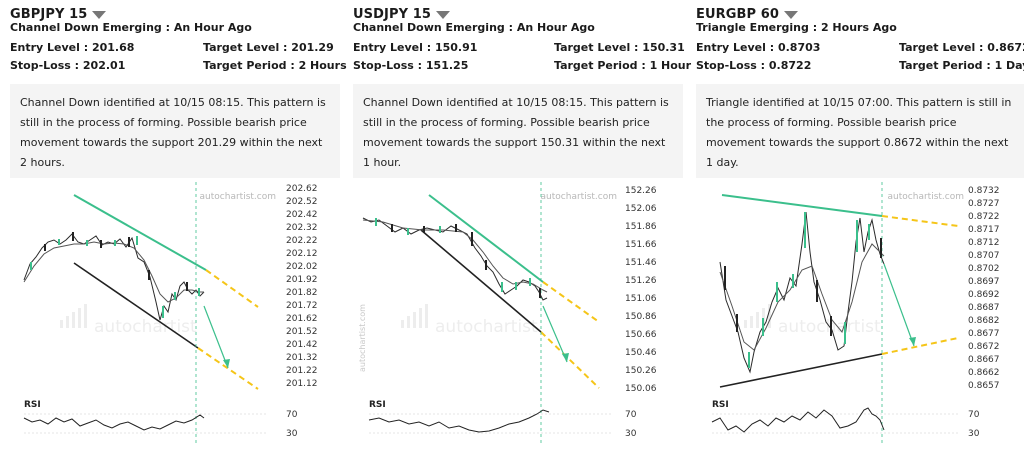  I want to click on svg-text: 201.82, so click(302, 293).